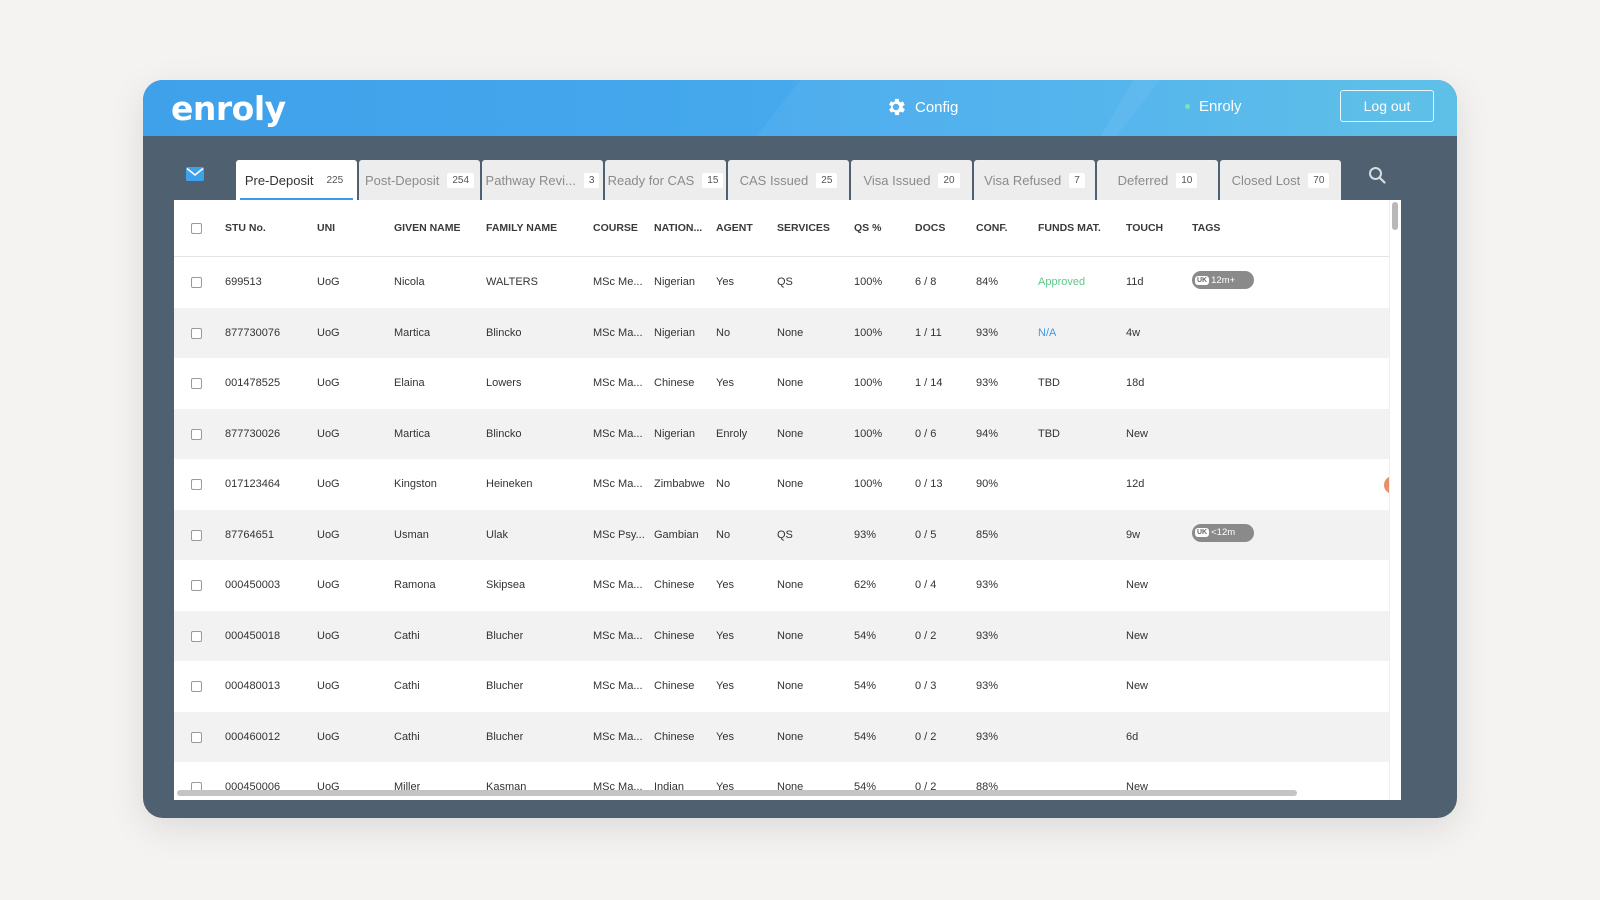 This screenshot has height=900, width=1600. What do you see at coordinates (1143, 180) in the screenshot?
I see `tab-label: Deferred` at bounding box center [1143, 180].